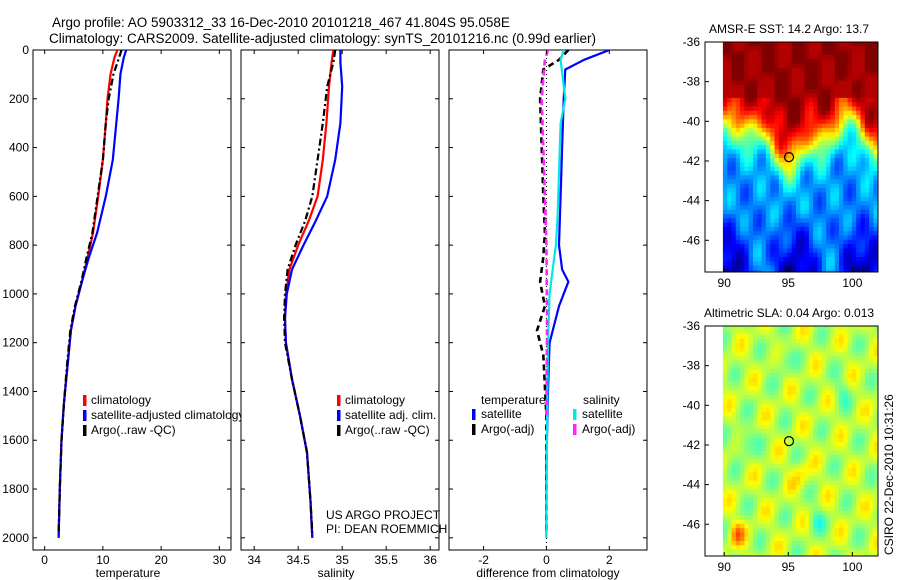 This screenshot has width=900, height=580. Describe the element at coordinates (92, 294) in the screenshot. I see `temperature-lines` at that location.